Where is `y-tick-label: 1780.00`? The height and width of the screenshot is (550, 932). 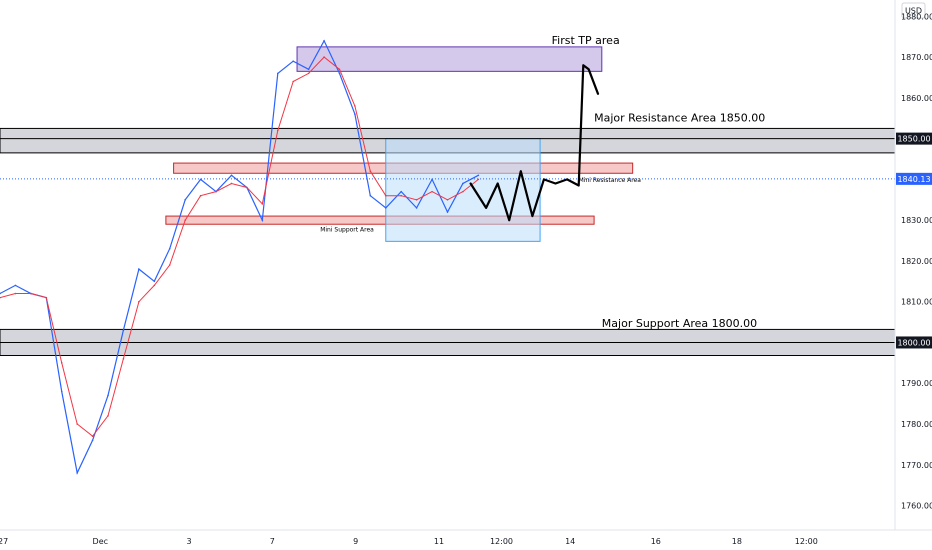 y-tick-label: 1780.00 is located at coordinates (916, 424).